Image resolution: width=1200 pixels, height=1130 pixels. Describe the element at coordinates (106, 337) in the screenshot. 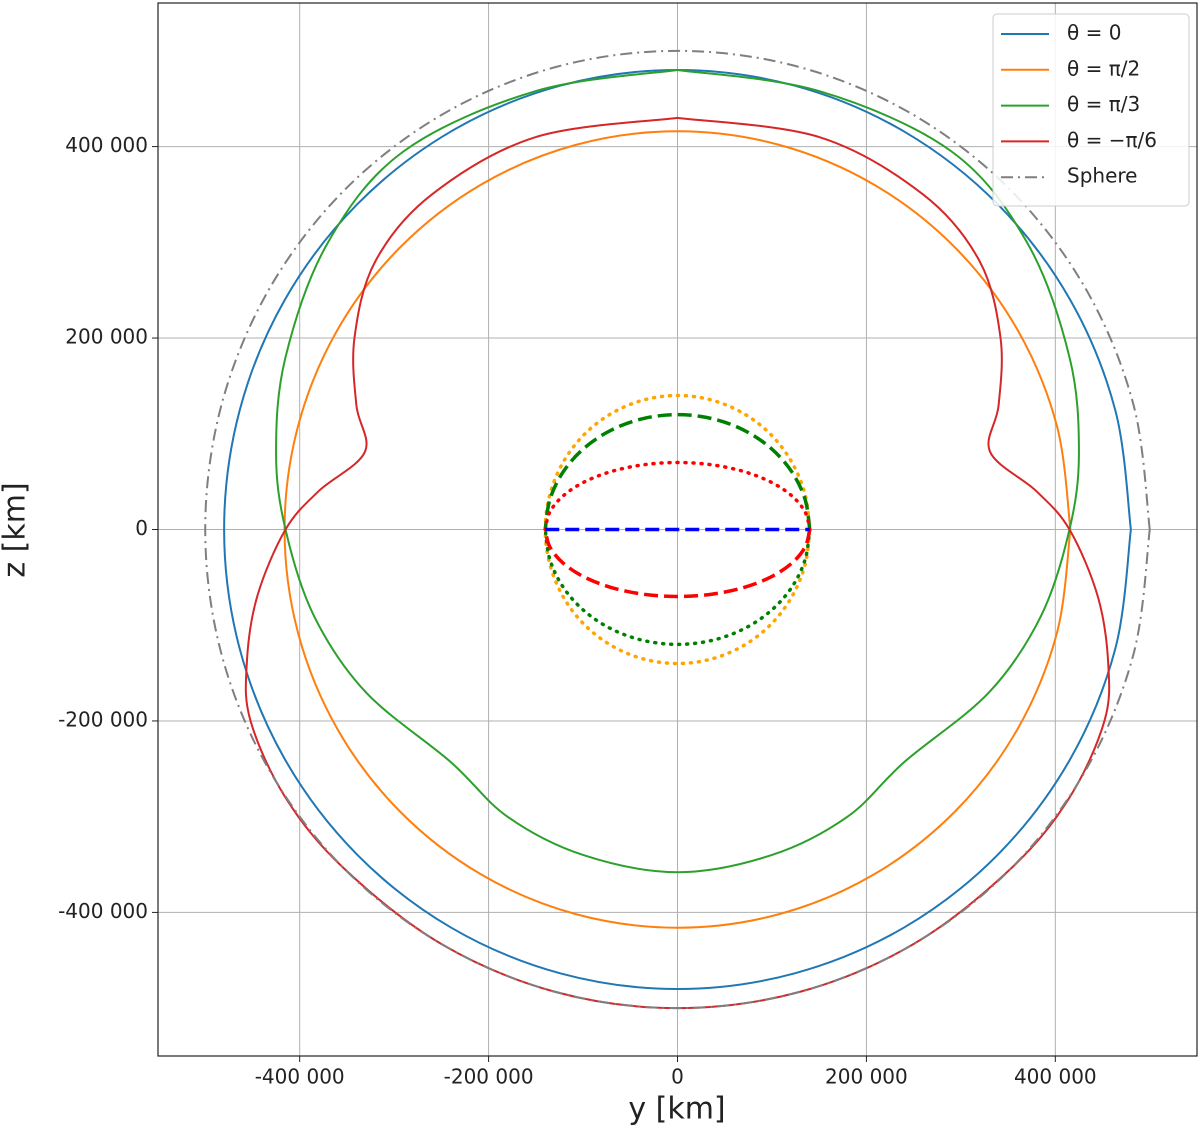

I see `y-tick-label: 200 000` at that location.